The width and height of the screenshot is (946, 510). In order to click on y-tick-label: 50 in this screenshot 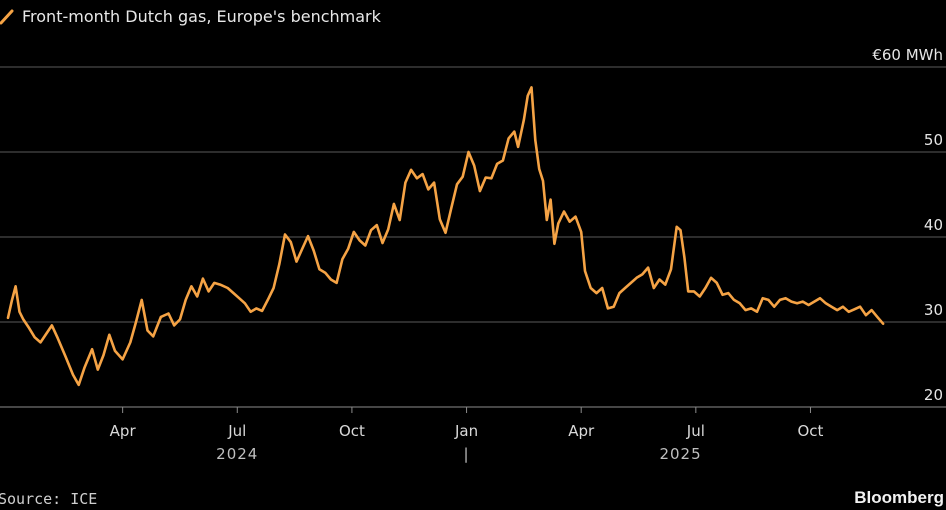, I will do `click(933, 140)`.